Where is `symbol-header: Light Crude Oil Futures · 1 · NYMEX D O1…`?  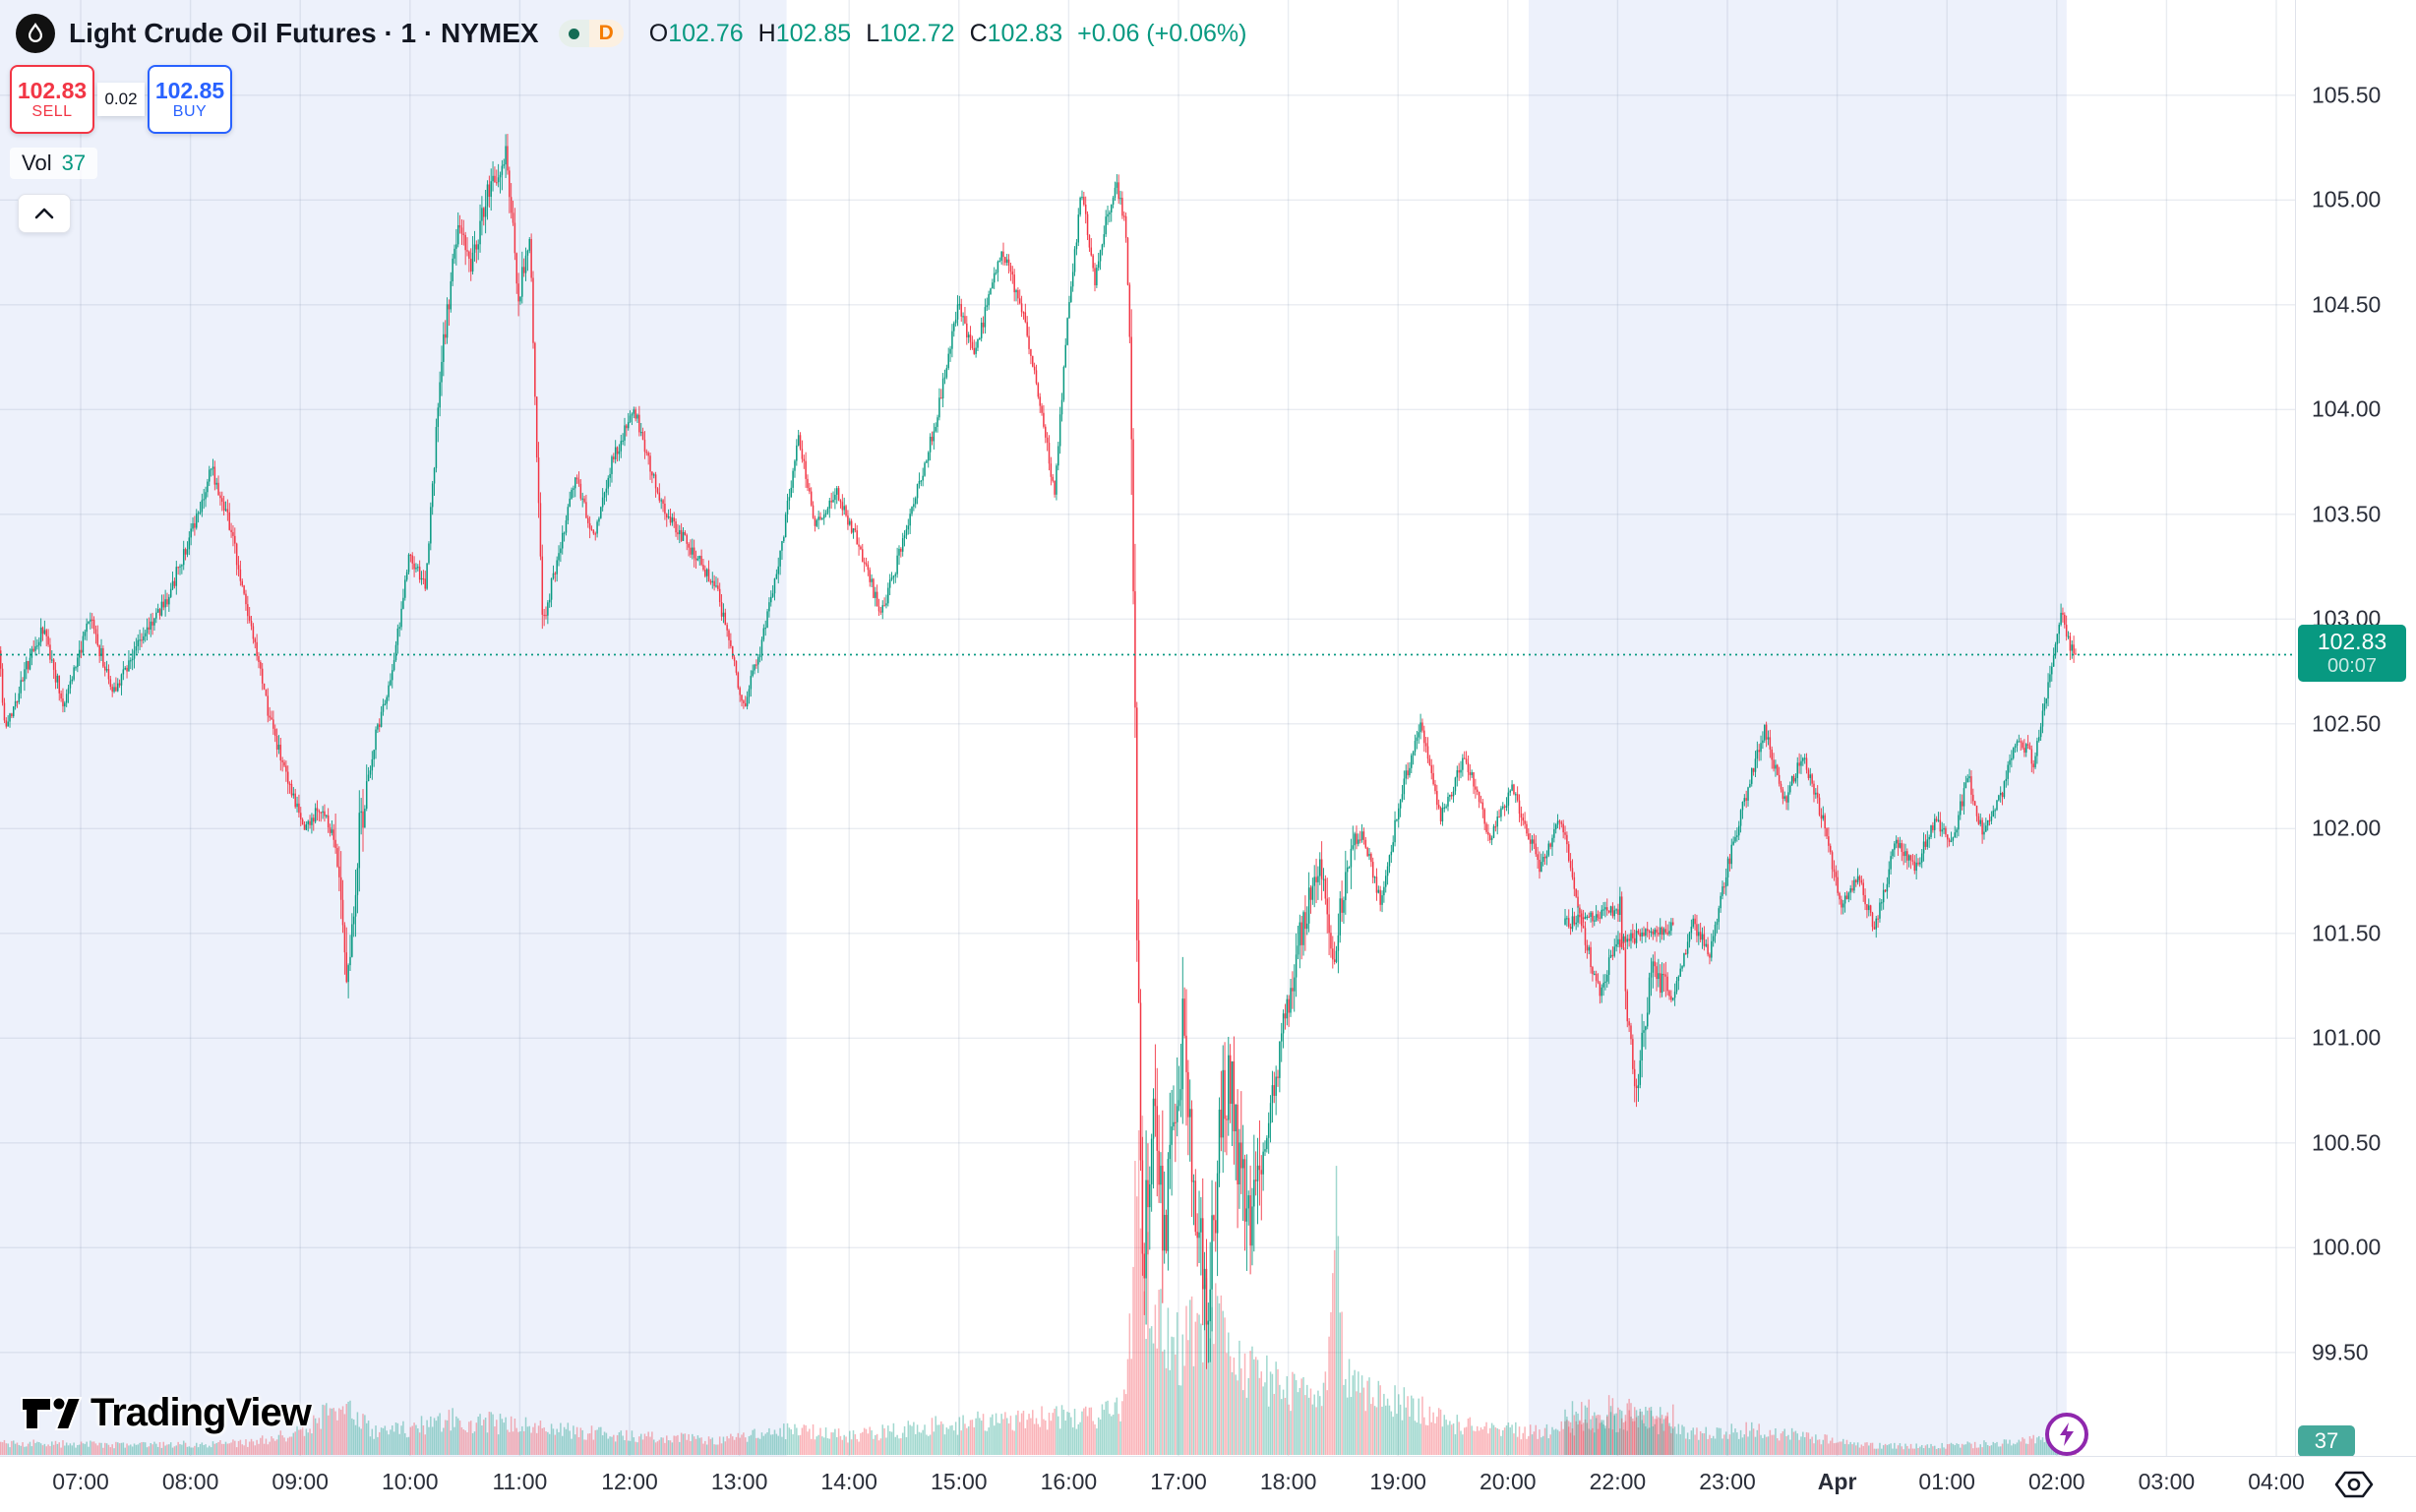
symbol-header: Light Crude Oil Futures · 1 · NYMEX D O1… is located at coordinates (631, 34).